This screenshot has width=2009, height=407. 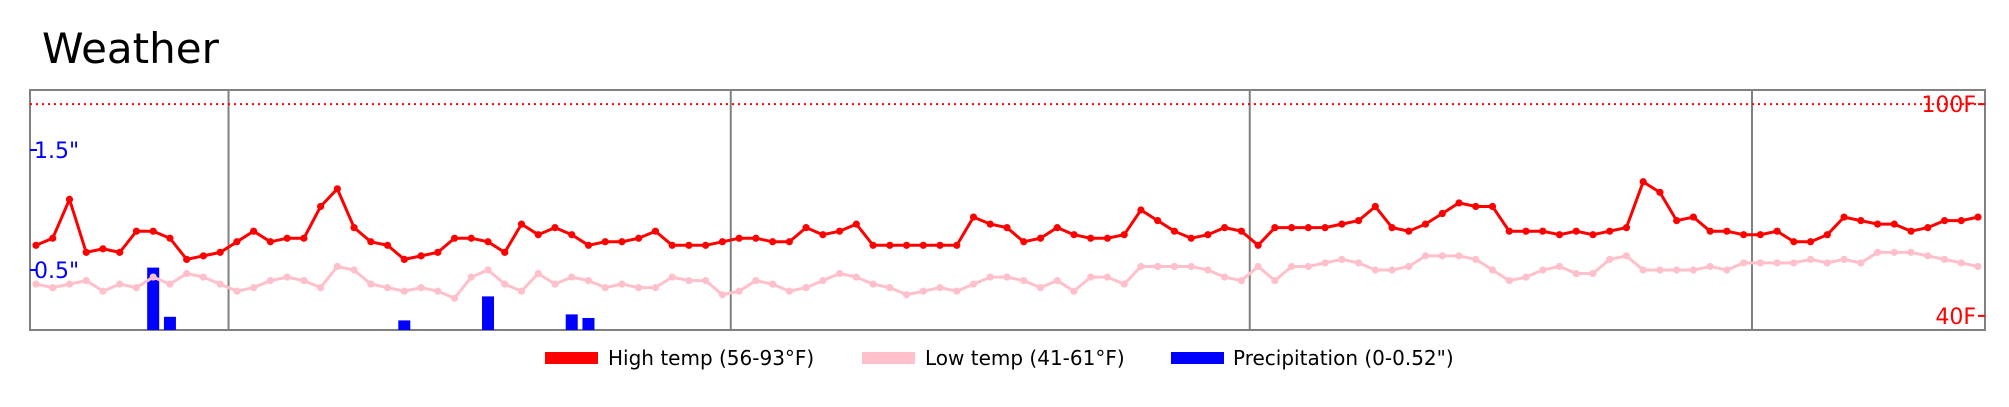 What do you see at coordinates (571, 358) in the screenshot?
I see `legend-swatch` at bounding box center [571, 358].